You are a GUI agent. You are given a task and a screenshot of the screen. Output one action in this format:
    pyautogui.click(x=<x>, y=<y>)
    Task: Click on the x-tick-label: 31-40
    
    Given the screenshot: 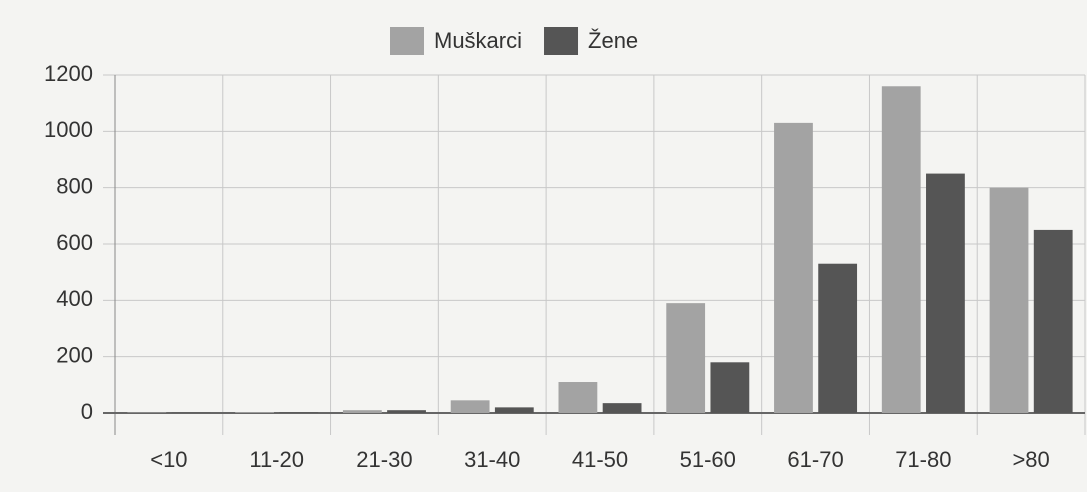 What is the action you would take?
    pyautogui.click(x=492, y=459)
    